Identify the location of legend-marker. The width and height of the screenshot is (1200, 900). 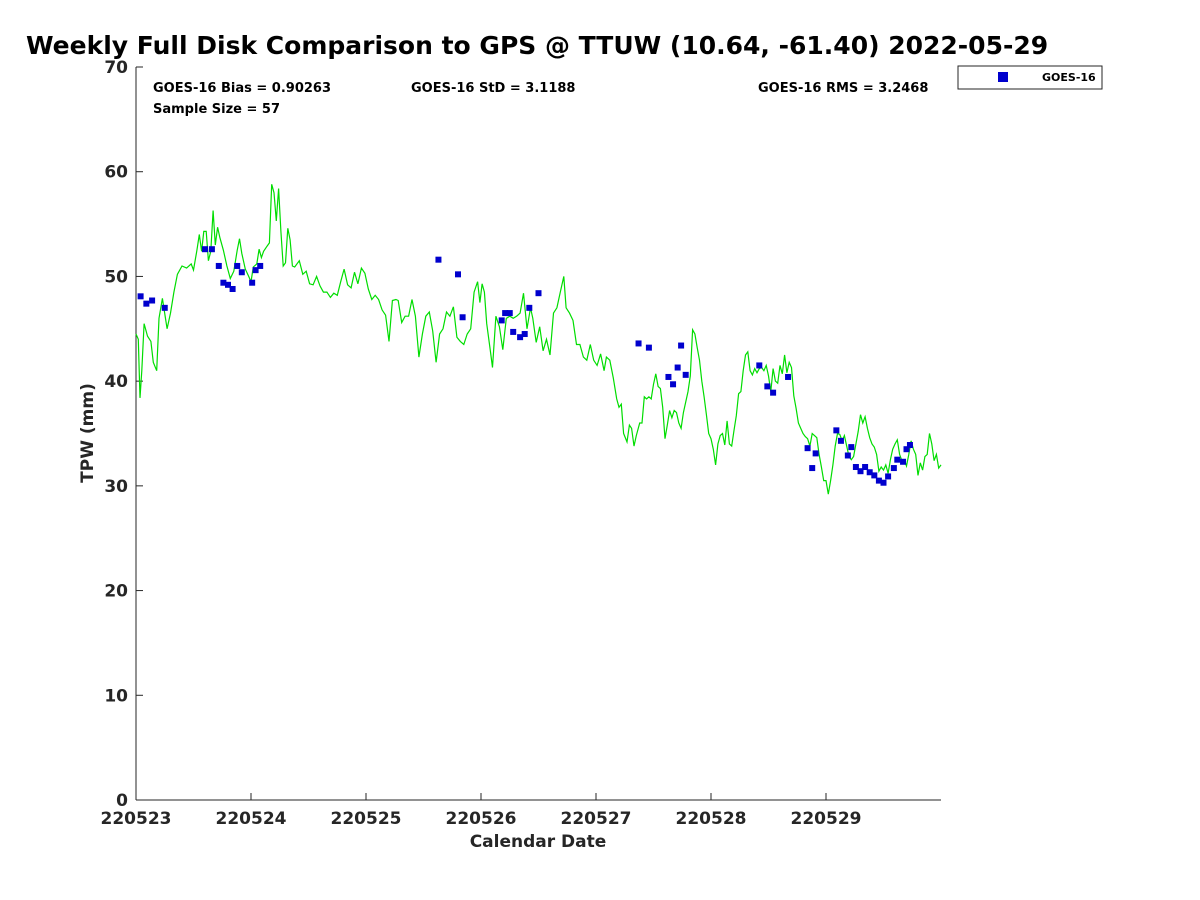
(1003, 77).